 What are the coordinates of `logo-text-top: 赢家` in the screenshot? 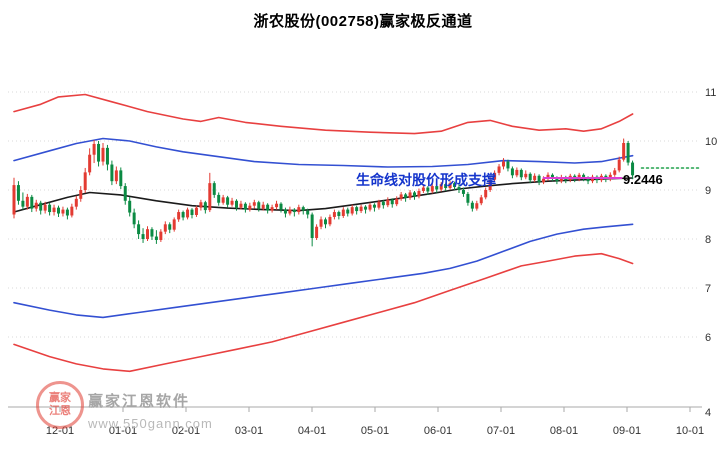 It's located at (60, 398).